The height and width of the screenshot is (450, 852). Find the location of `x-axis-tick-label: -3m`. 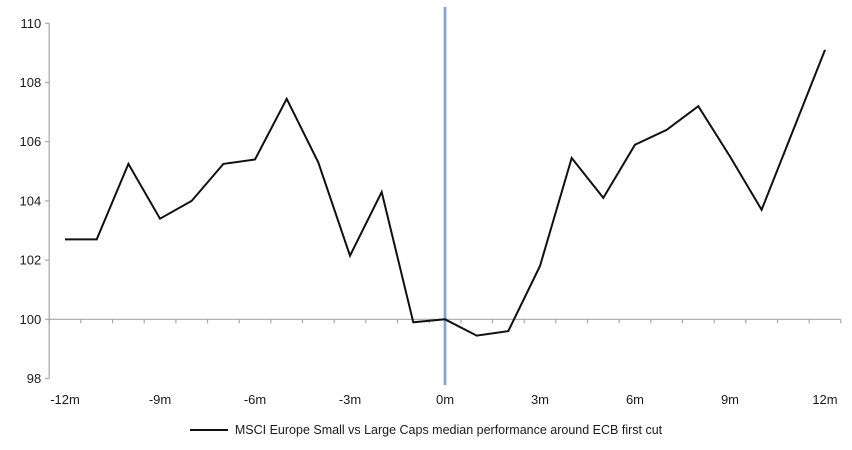

x-axis-tick-label: -3m is located at coordinates (350, 399).